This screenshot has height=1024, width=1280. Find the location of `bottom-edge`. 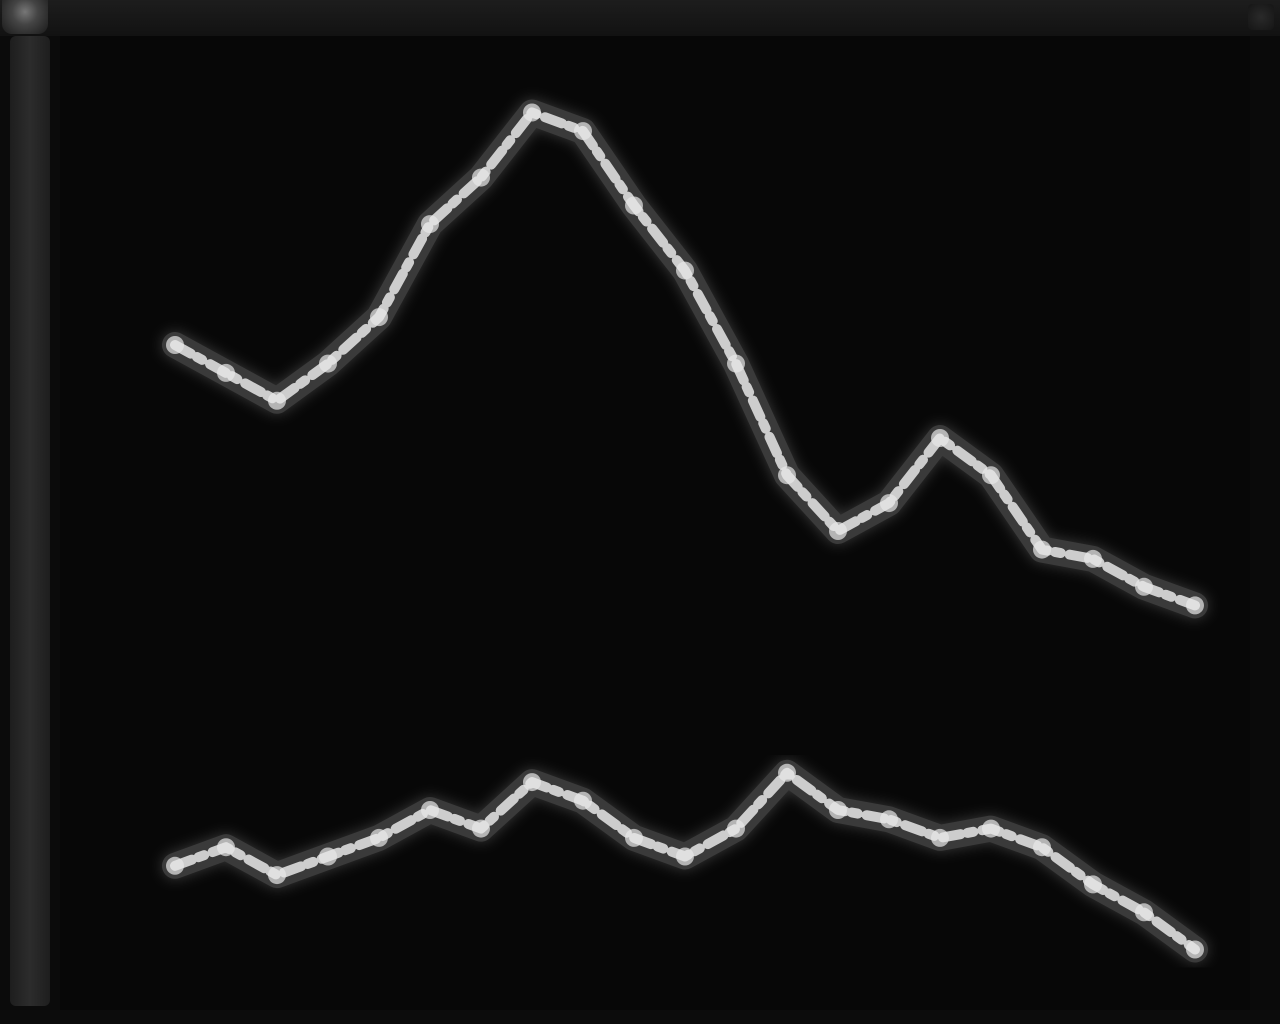

bottom-edge is located at coordinates (640, 1017).